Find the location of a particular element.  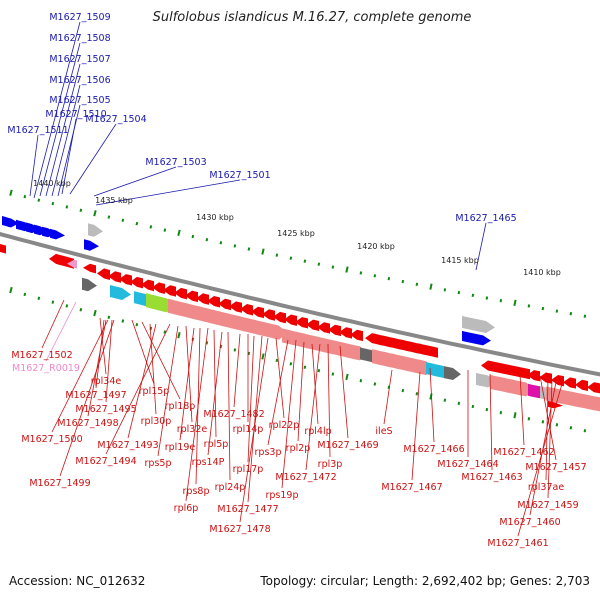

gene-label-bottom: rps14P is located at coordinates (208, 462).